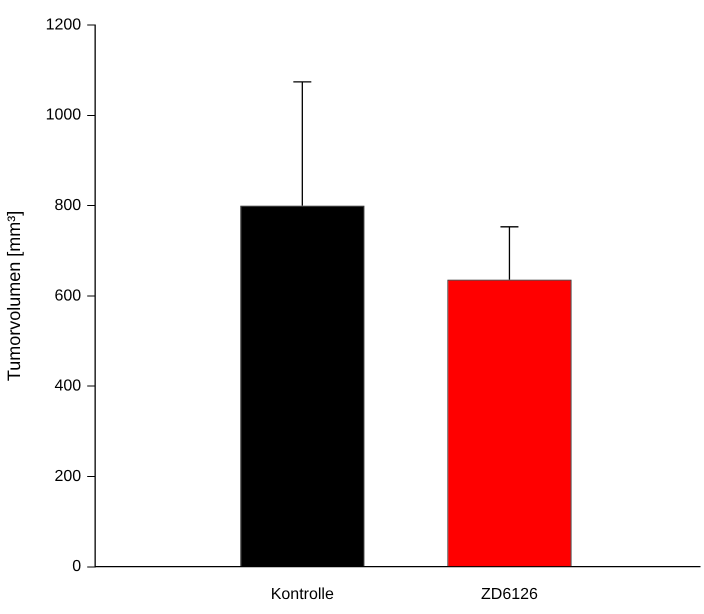 The height and width of the screenshot is (614, 704). What do you see at coordinates (64, 115) in the screenshot?
I see `y-tick-label: 1000` at bounding box center [64, 115].